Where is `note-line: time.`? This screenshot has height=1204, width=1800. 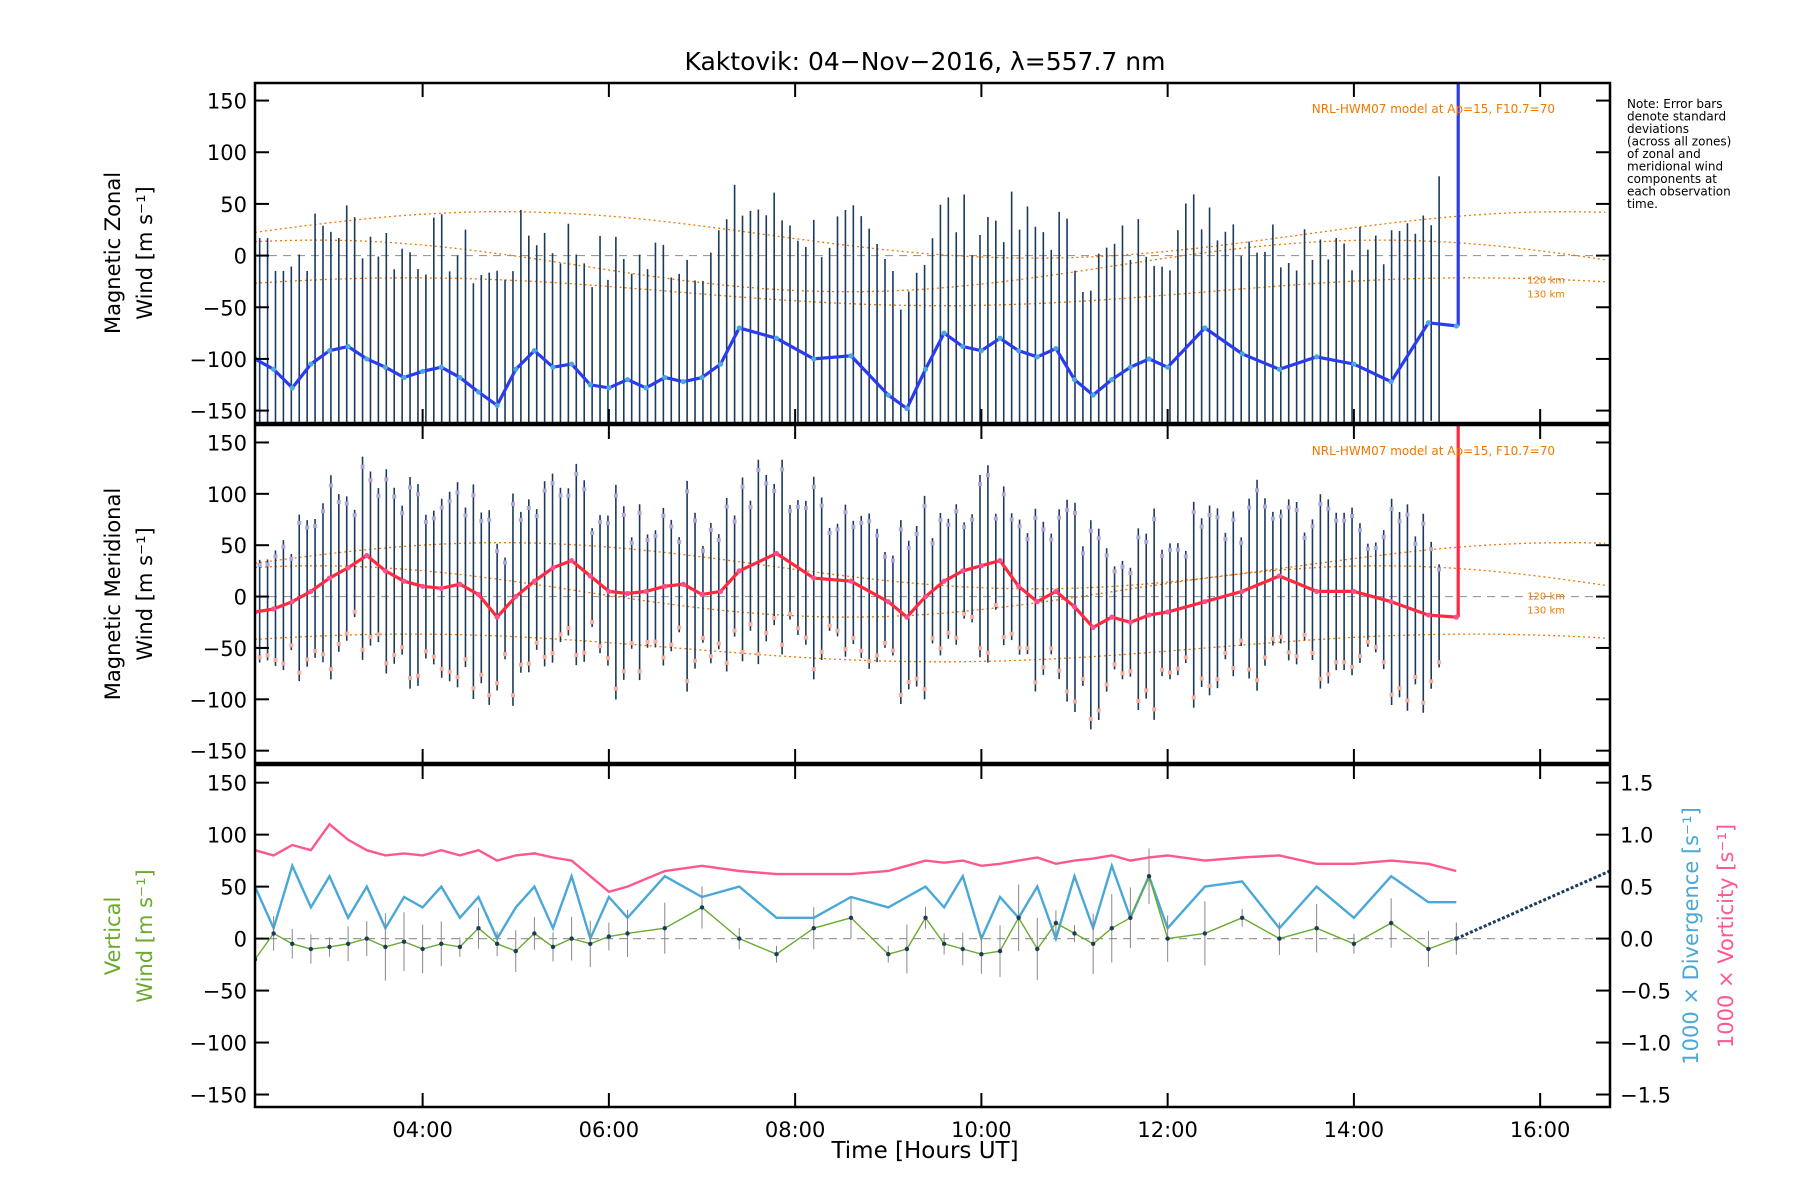
note-line: time. is located at coordinates (1642, 204).